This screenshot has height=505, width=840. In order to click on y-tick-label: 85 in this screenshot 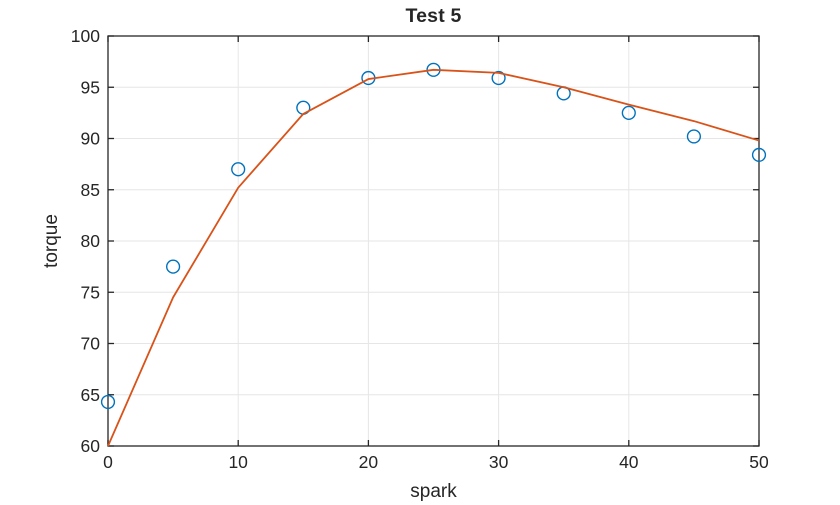, I will do `click(90, 190)`.